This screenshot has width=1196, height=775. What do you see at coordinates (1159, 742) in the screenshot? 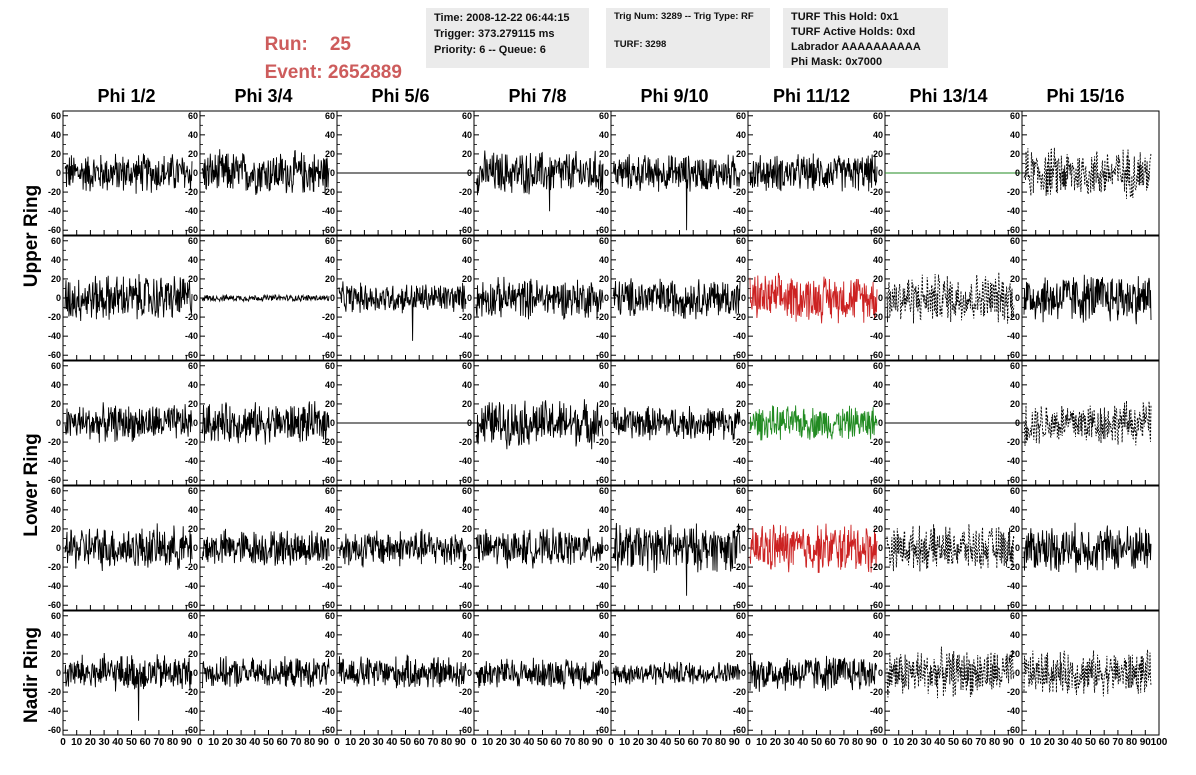
I see `x-tick-label: 100` at bounding box center [1159, 742].